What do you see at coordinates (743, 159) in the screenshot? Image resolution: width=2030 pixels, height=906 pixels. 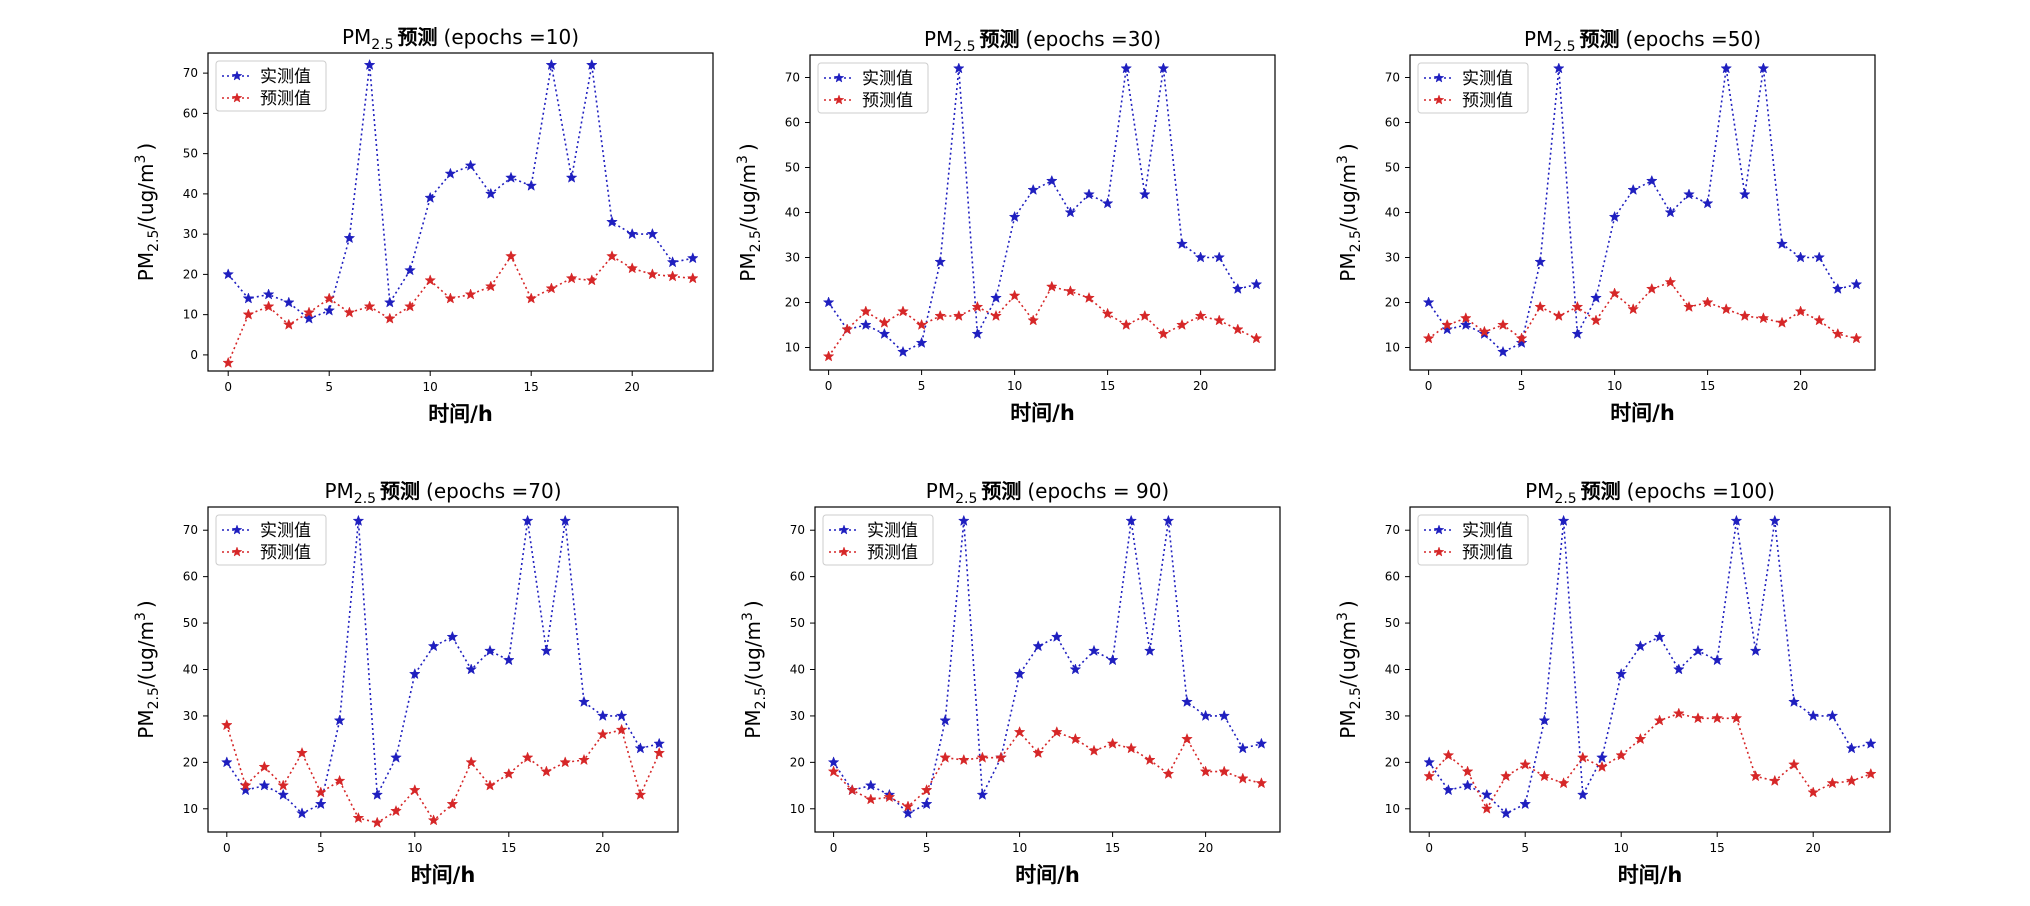 I see `ylabel-superscript: 3` at bounding box center [743, 159].